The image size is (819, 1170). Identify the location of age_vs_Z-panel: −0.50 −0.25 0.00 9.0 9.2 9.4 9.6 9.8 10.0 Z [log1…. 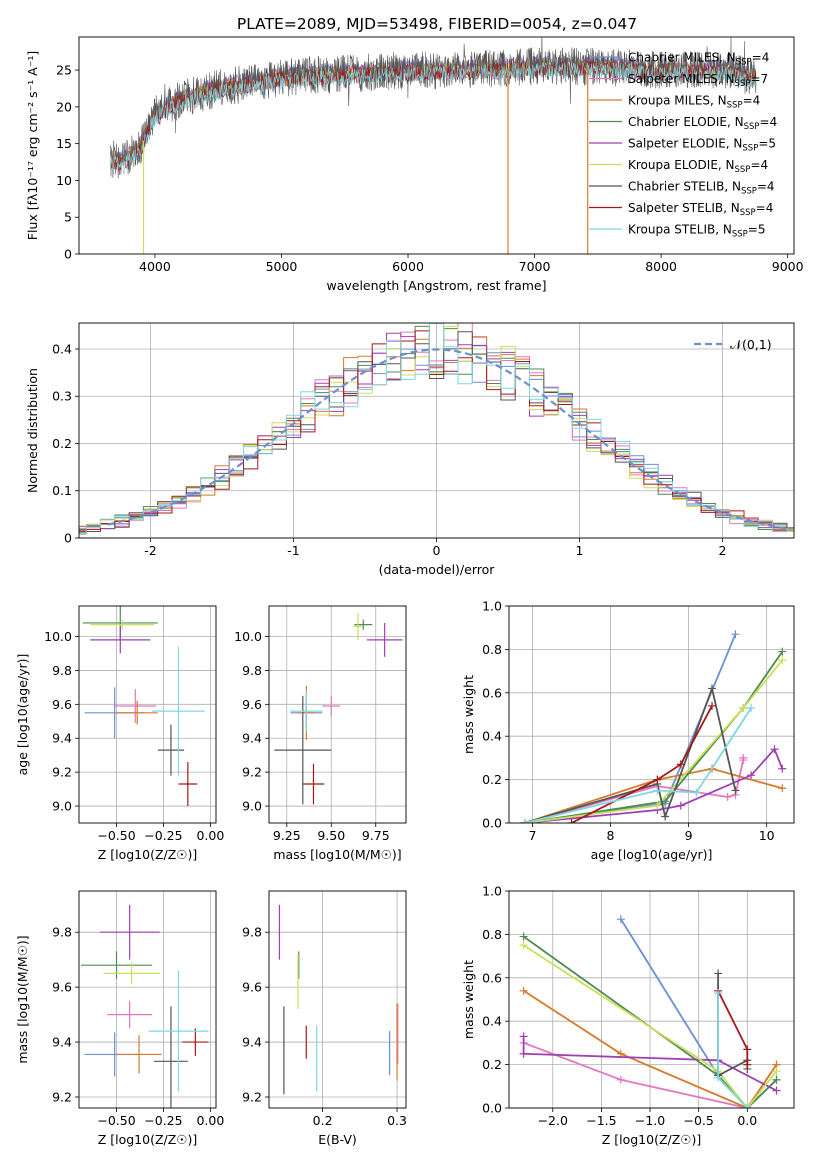
(119, 733).